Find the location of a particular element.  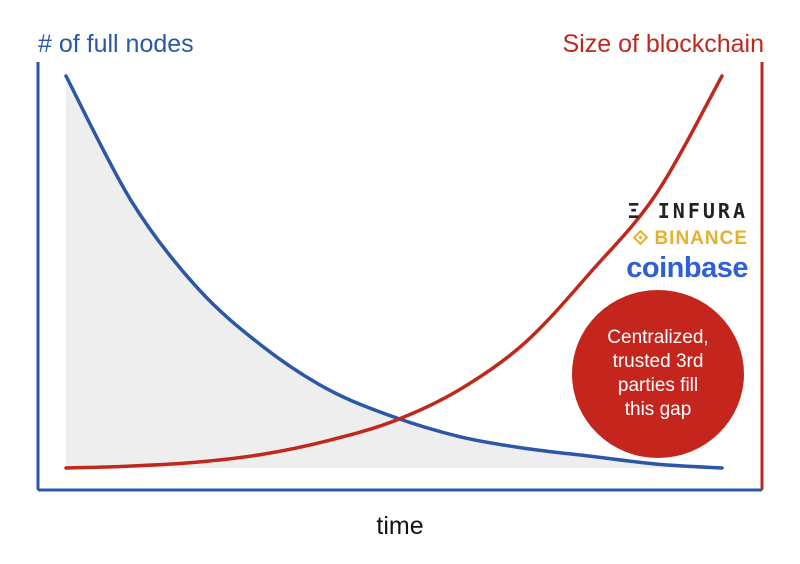

infura-logo-icon: Ξ is located at coordinates (642, 211).